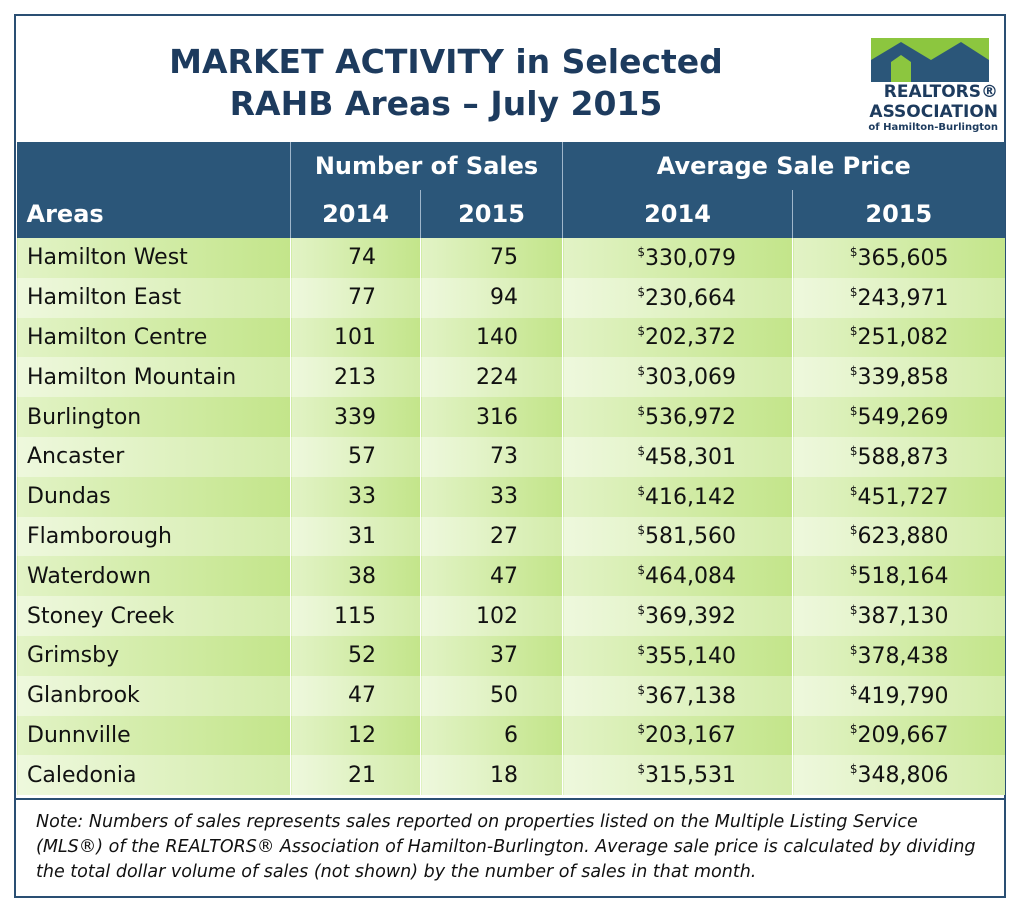  I want to click on table-row: Glanbrook 47 50 $367,138 $419,790, so click(510, 695).